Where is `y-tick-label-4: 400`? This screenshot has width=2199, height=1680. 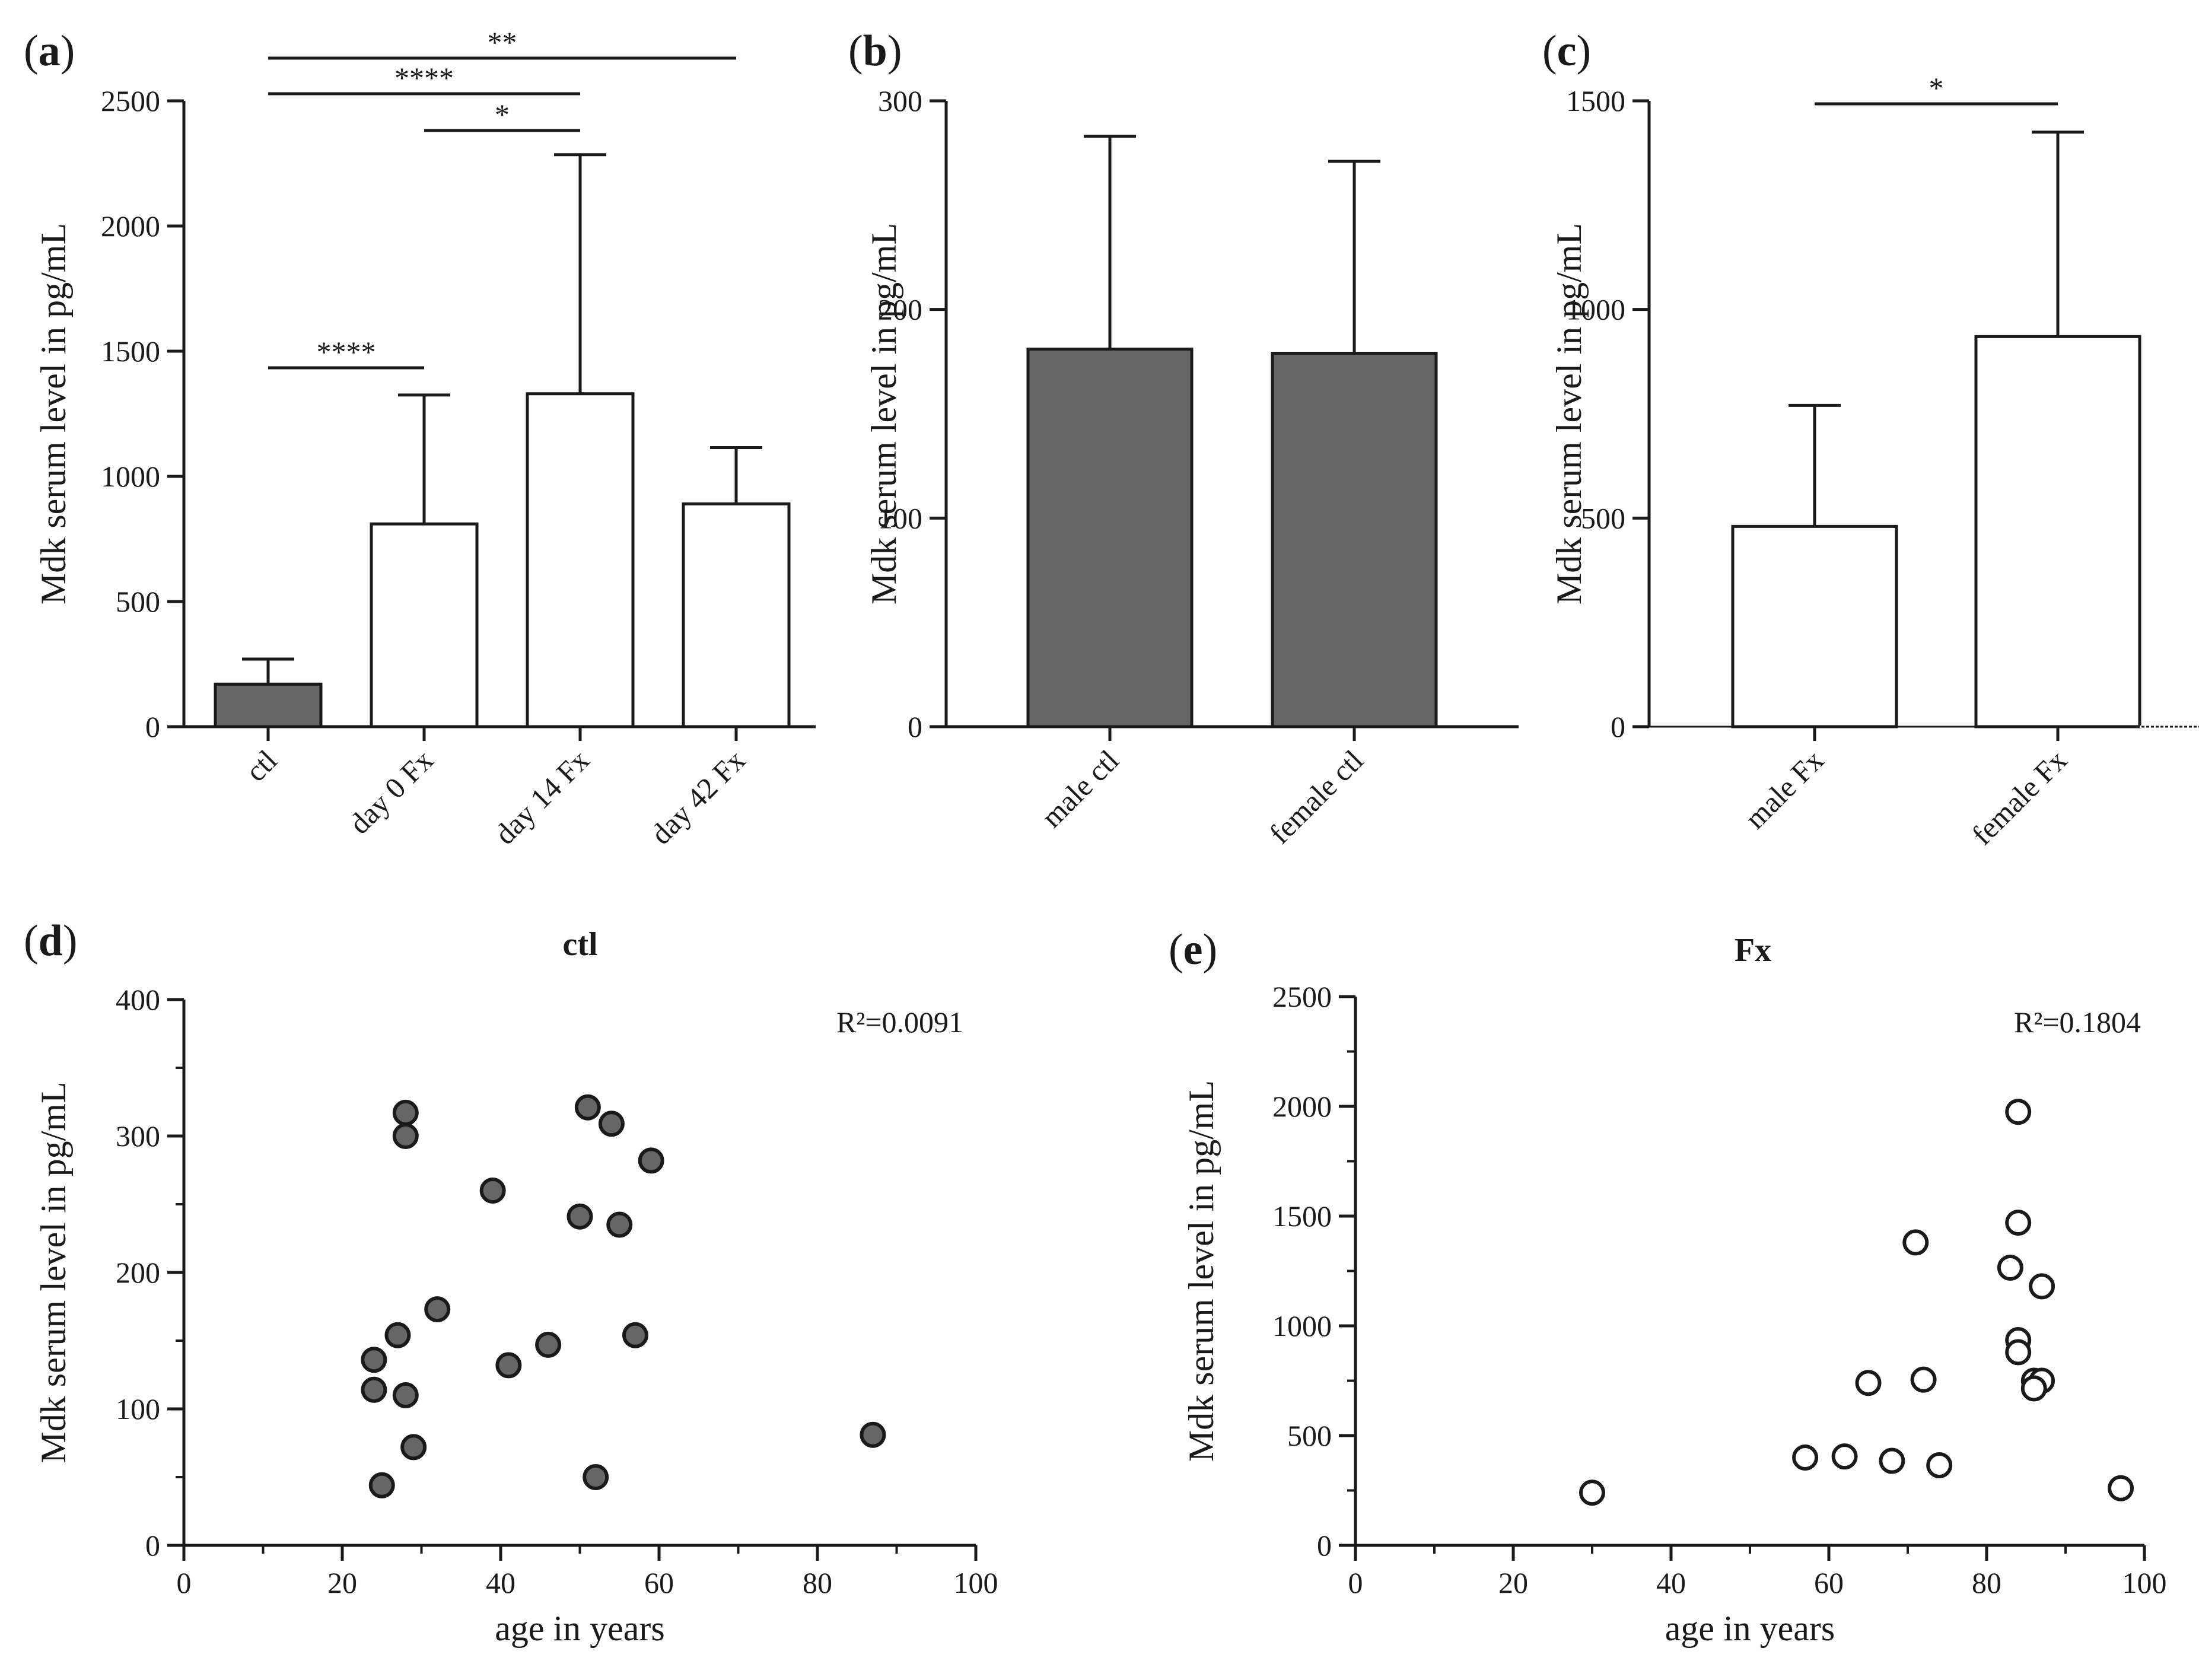 y-tick-label-4: 400 is located at coordinates (138, 999).